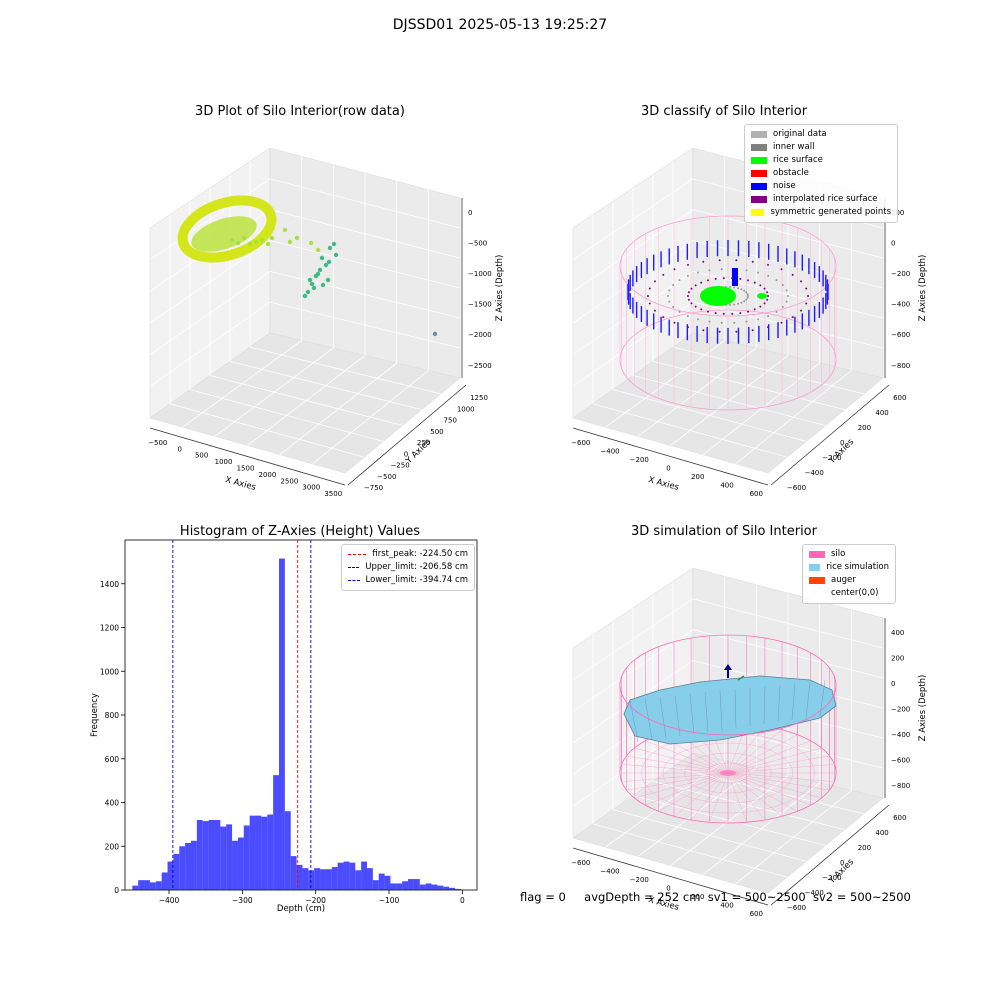 The width and height of the screenshot is (1000, 1000). I want to click on sim-y-axis-line, so click(830, 855).